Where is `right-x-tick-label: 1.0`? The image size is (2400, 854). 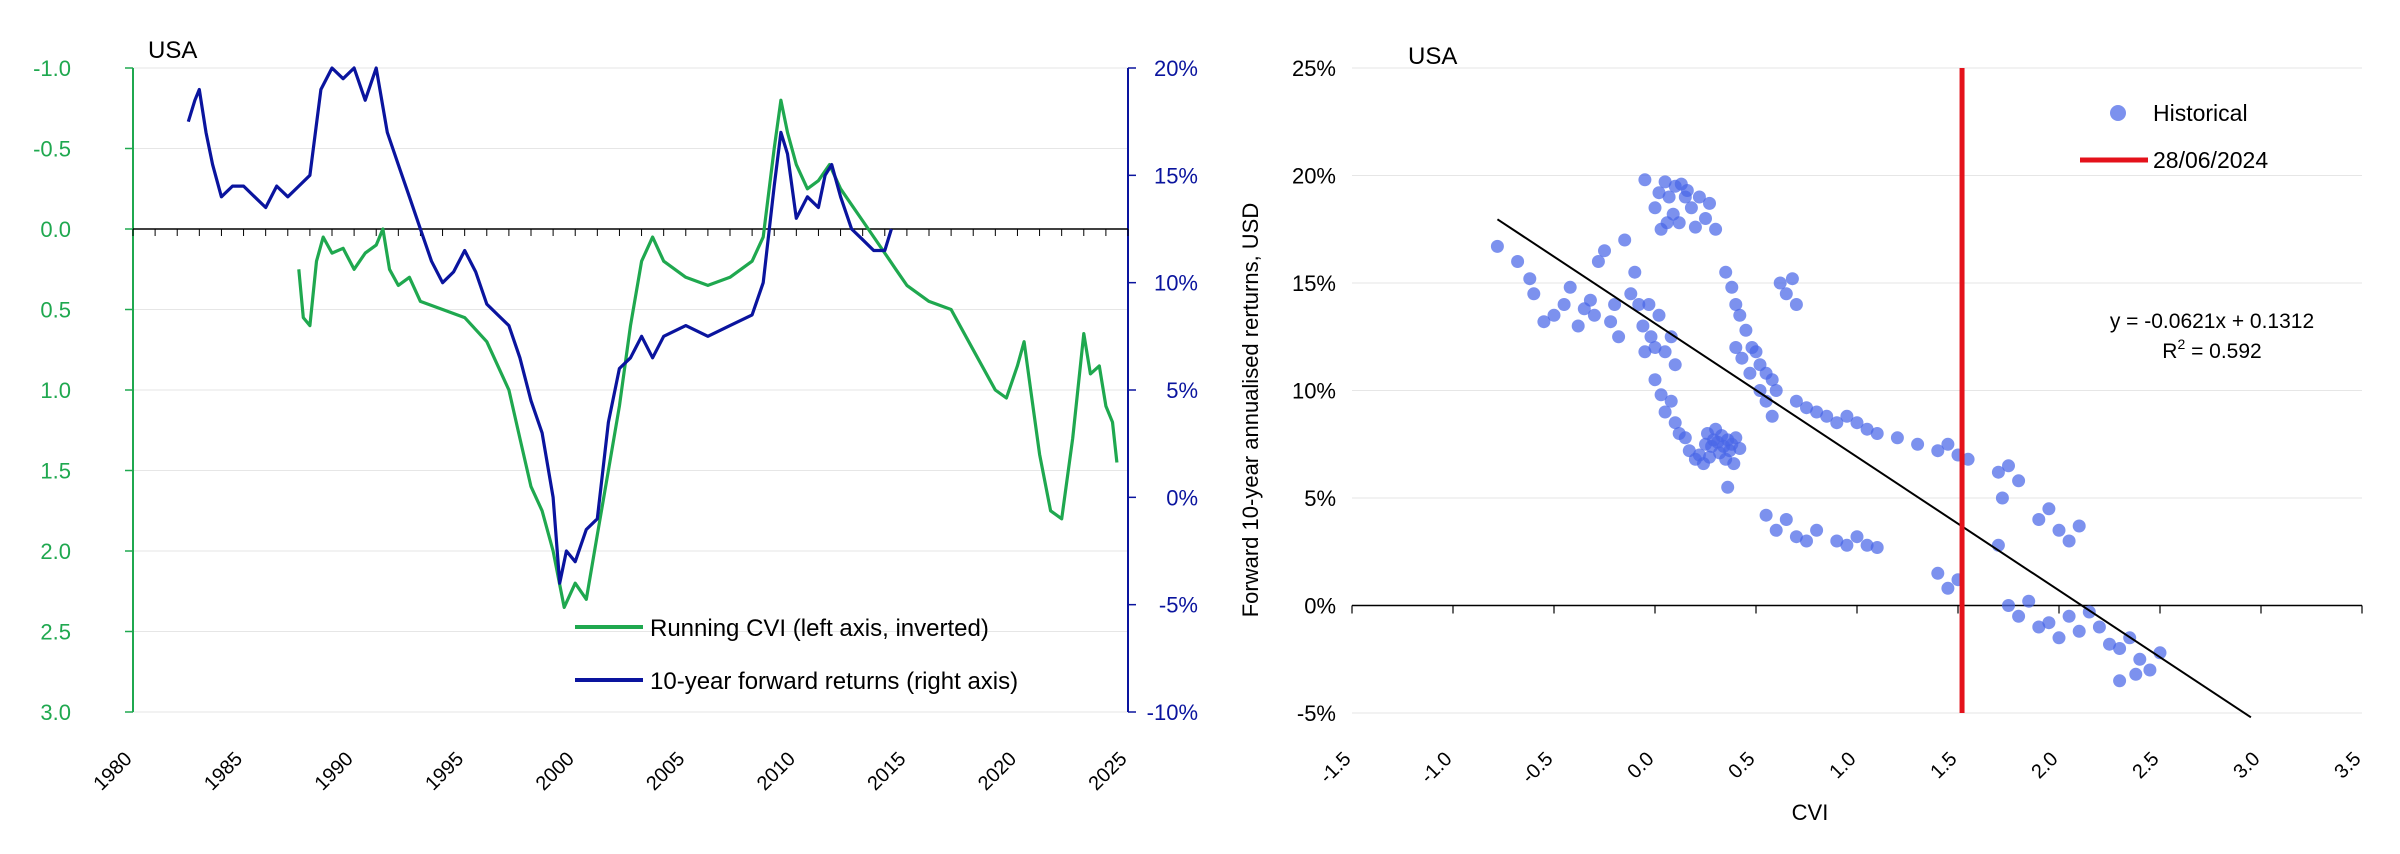 right-x-tick-label: 1.0 is located at coordinates (1842, 765).